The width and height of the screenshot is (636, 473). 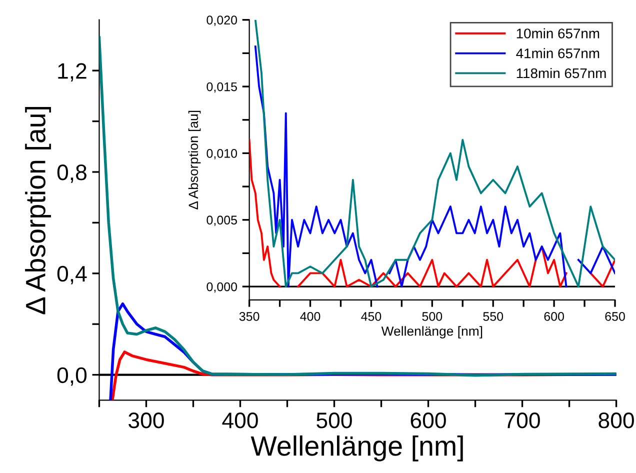 I want to click on y-tick-label: 0,8, so click(x=71, y=173).